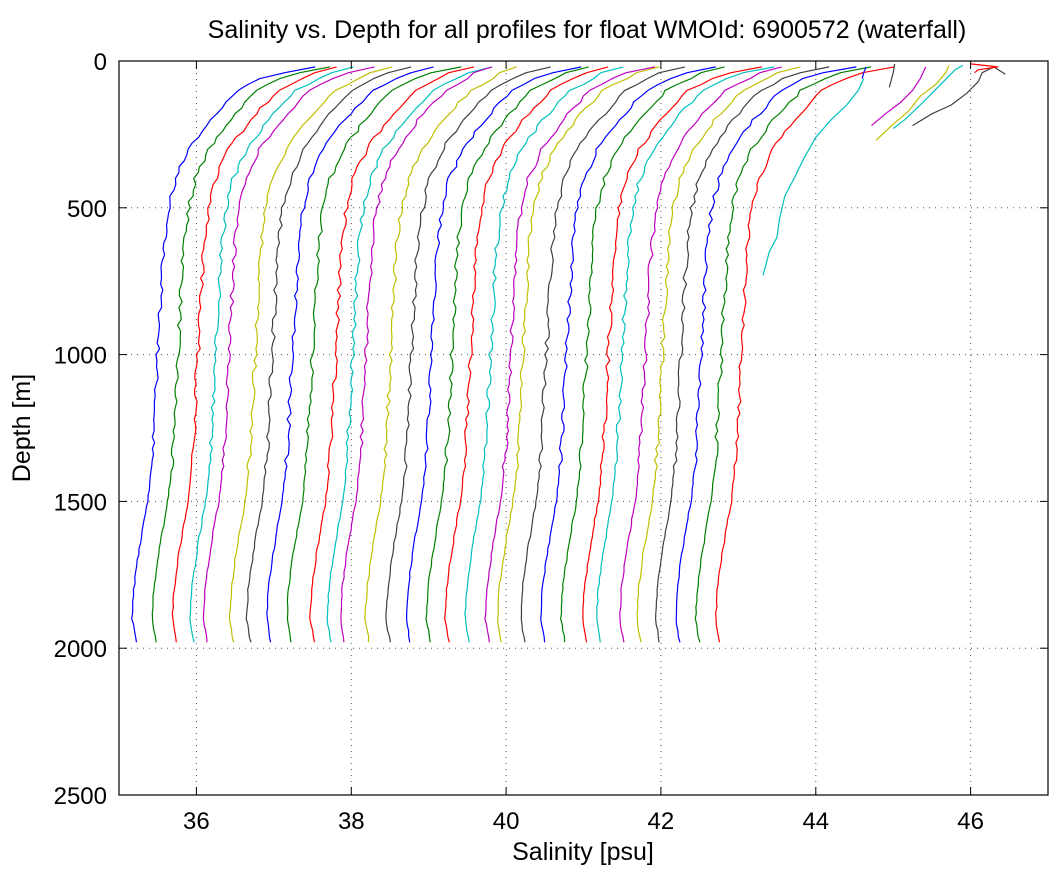 The image size is (1056, 871). Describe the element at coordinates (22, 428) in the screenshot. I see `y-axis-label: Depth [m]` at that location.